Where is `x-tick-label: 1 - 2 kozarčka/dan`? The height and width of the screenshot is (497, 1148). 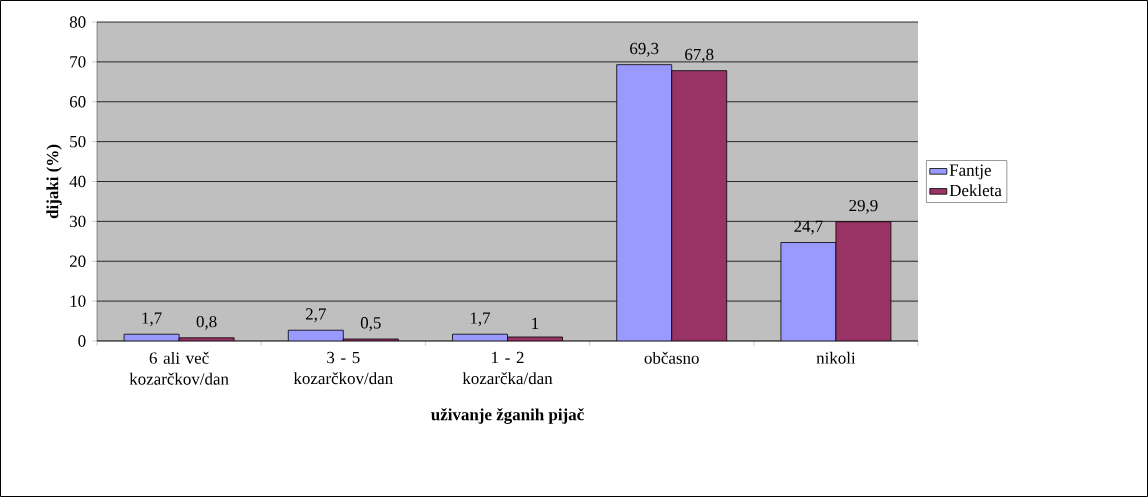 x-tick-label: 1 - 2 kozarčka/dan is located at coordinates (507, 368).